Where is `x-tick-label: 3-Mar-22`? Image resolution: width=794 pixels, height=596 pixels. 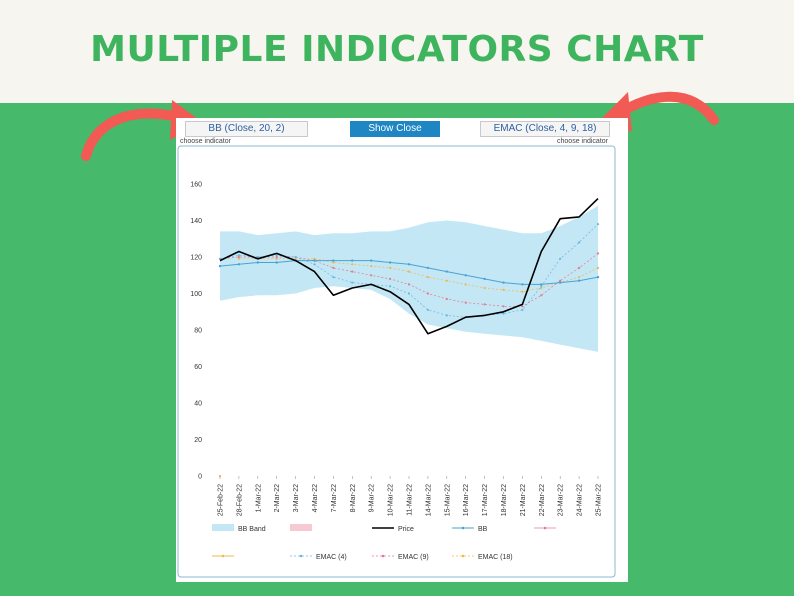
x-tick-label: 3-Mar-22 is located at coordinates (296, 498).